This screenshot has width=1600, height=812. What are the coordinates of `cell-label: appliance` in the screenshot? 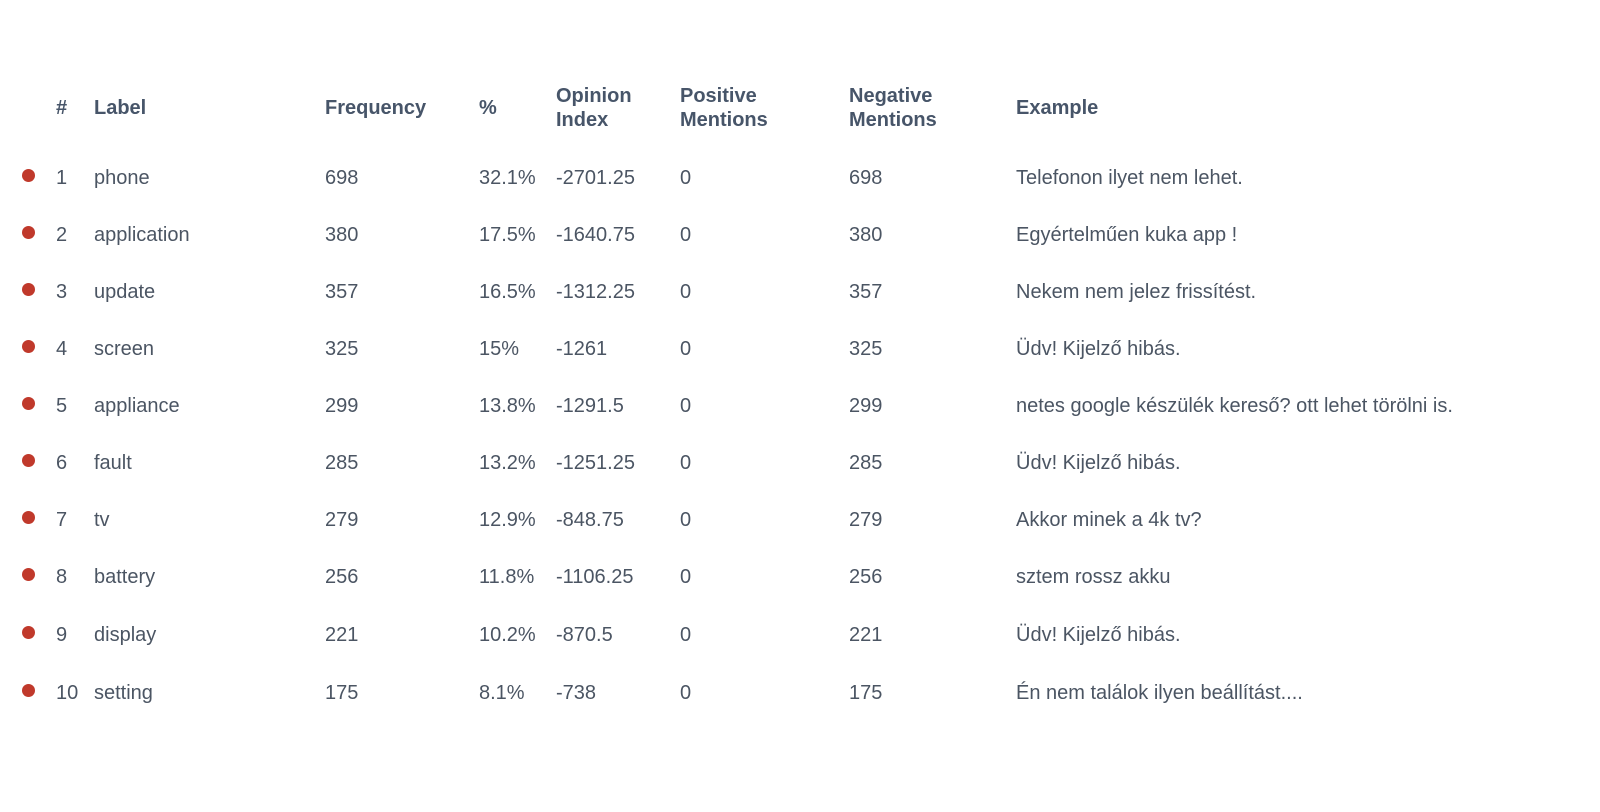 It's located at (137, 406).